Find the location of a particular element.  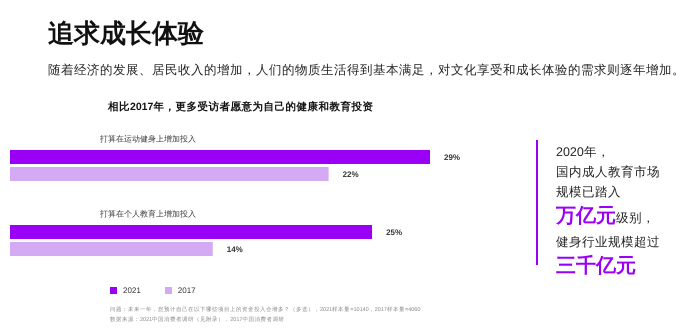

chart-title: 追求成长体验 is located at coordinates (126, 33).